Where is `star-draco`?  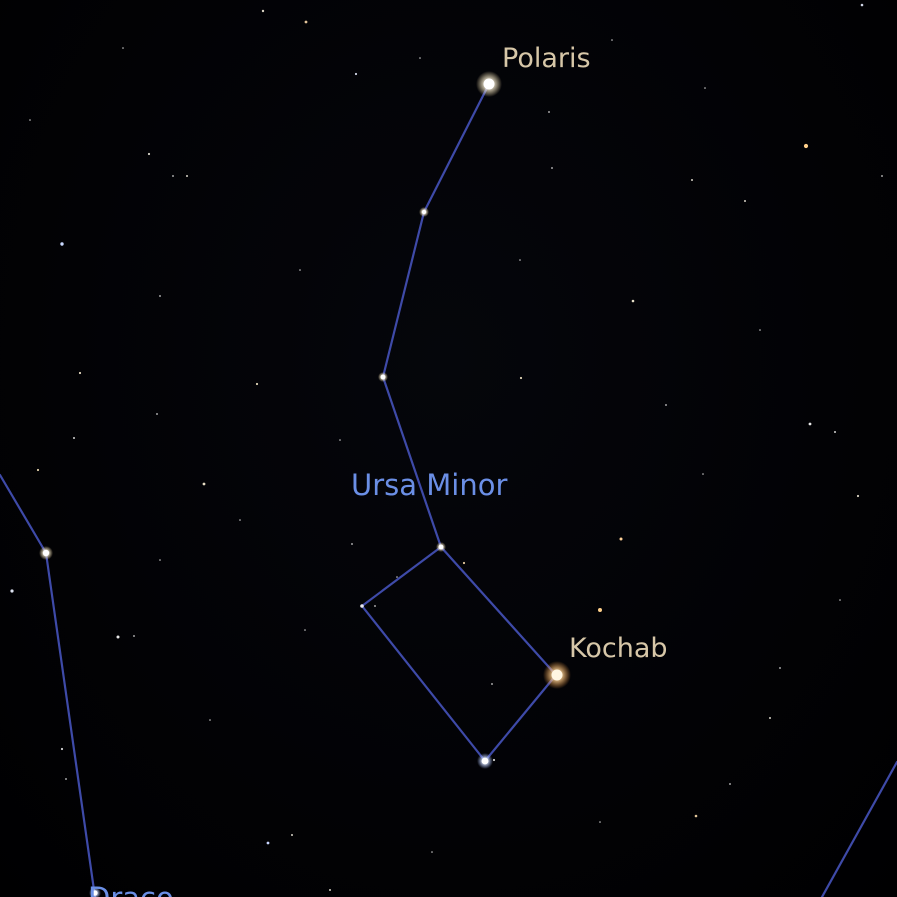
star-draco is located at coordinates (46, 553).